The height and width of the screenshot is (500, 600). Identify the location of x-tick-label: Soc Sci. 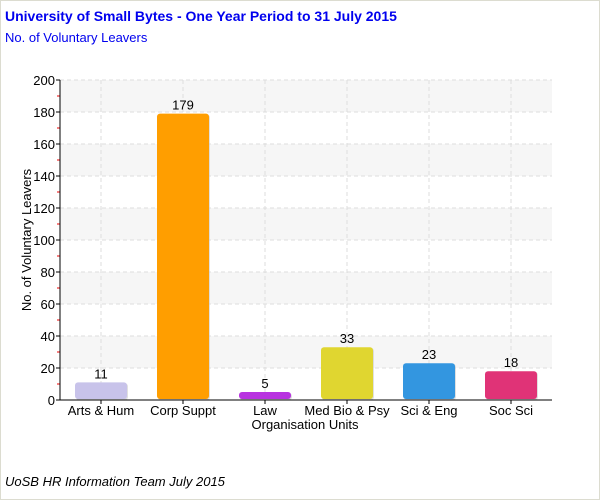
(511, 410).